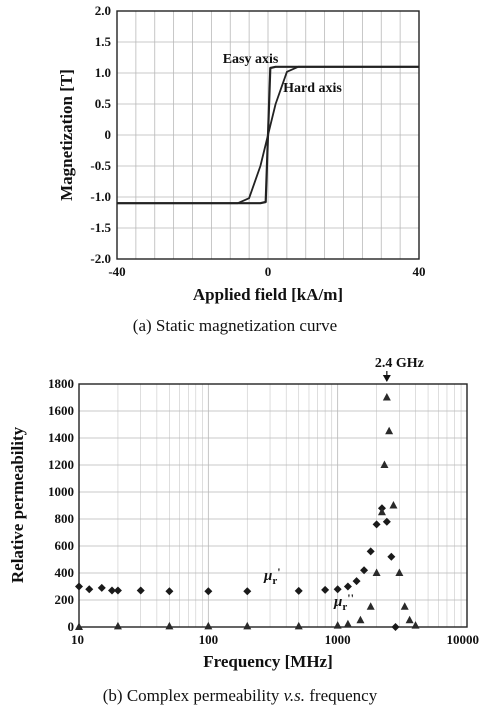  What do you see at coordinates (343, 602) in the screenshot?
I see `chart-b-series-label-mu-r-double-prime: μr''` at bounding box center [343, 602].